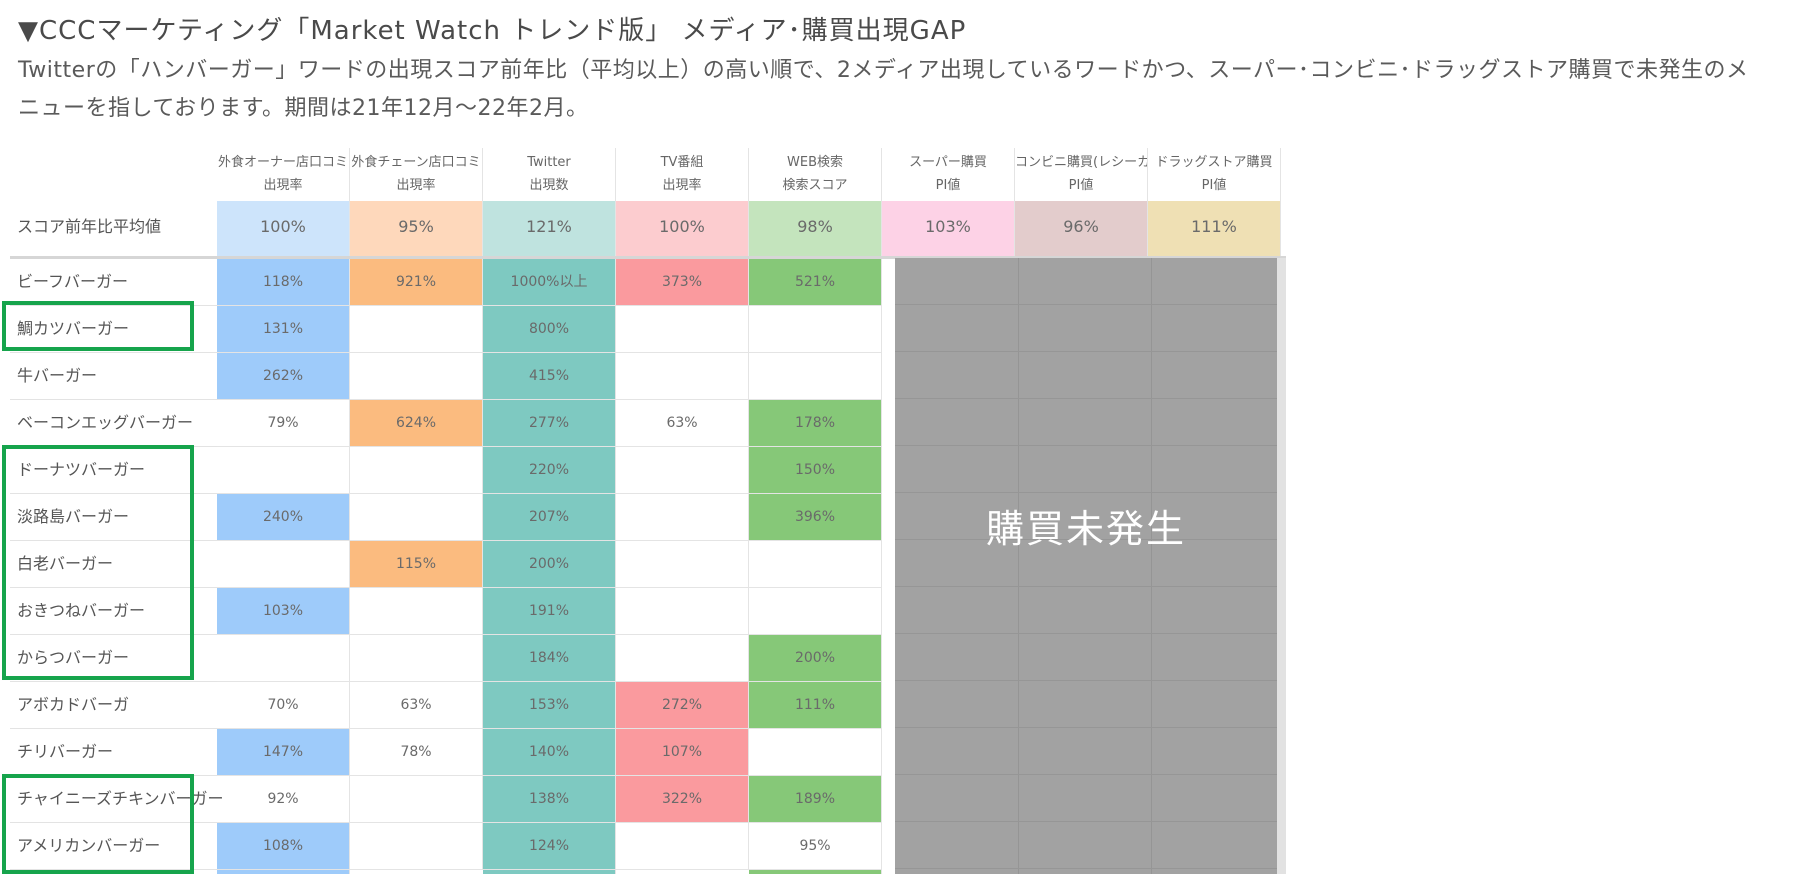  Describe the element at coordinates (416, 282) in the screenshot. I see `chain-rate-cell: 921%` at that location.